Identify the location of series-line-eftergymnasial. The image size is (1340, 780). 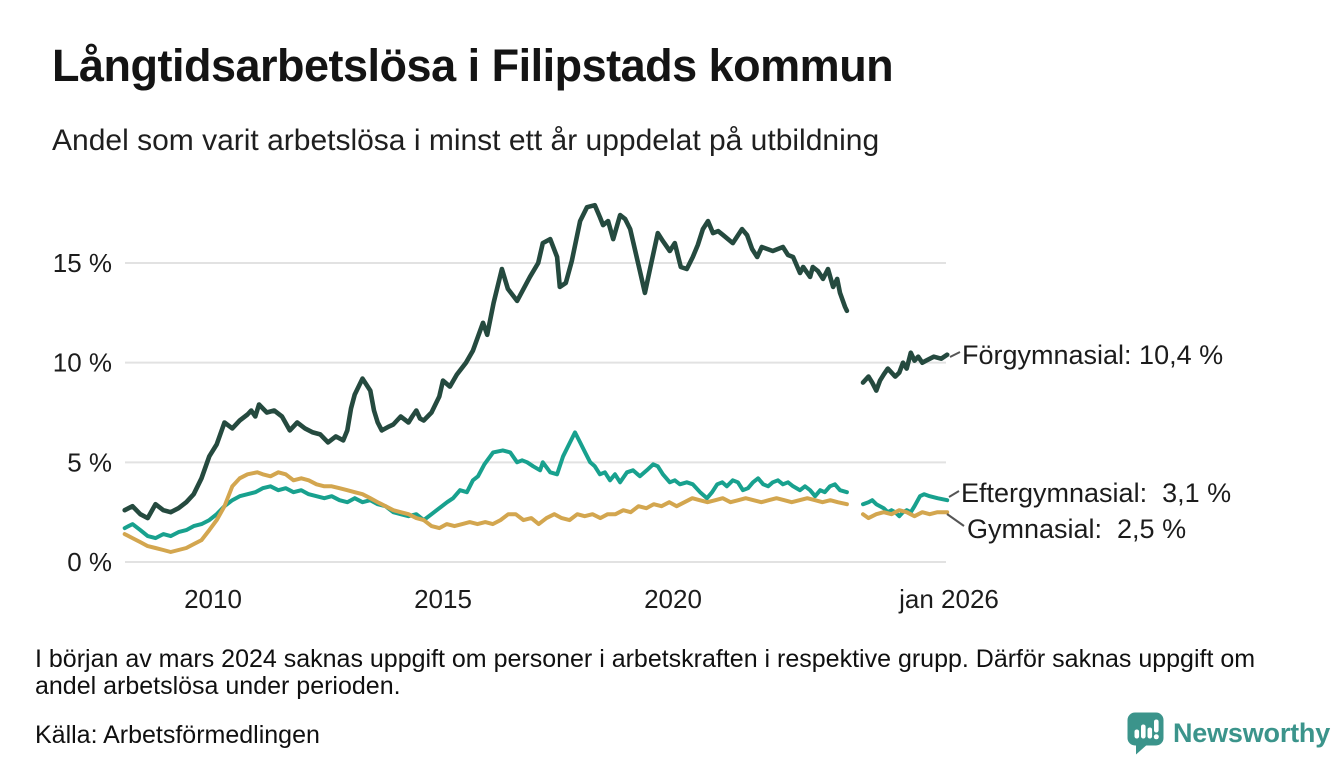
(536, 485).